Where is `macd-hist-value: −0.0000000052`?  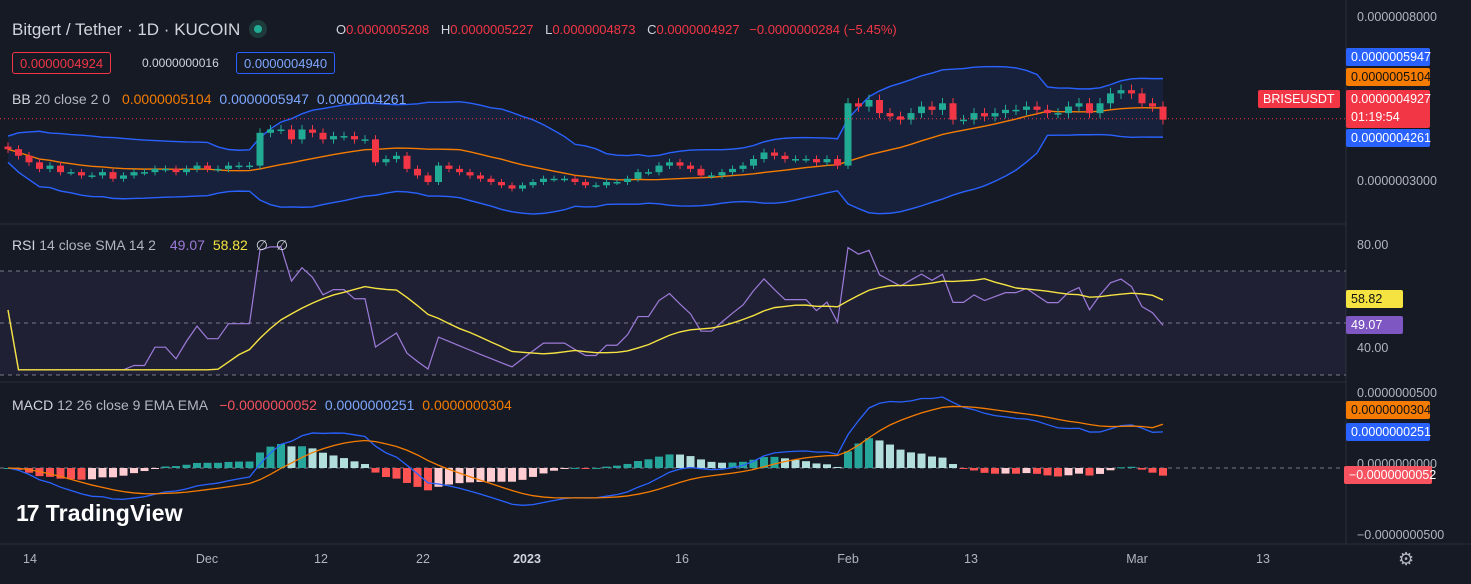
macd-hist-value: −0.0000000052 is located at coordinates (268, 405).